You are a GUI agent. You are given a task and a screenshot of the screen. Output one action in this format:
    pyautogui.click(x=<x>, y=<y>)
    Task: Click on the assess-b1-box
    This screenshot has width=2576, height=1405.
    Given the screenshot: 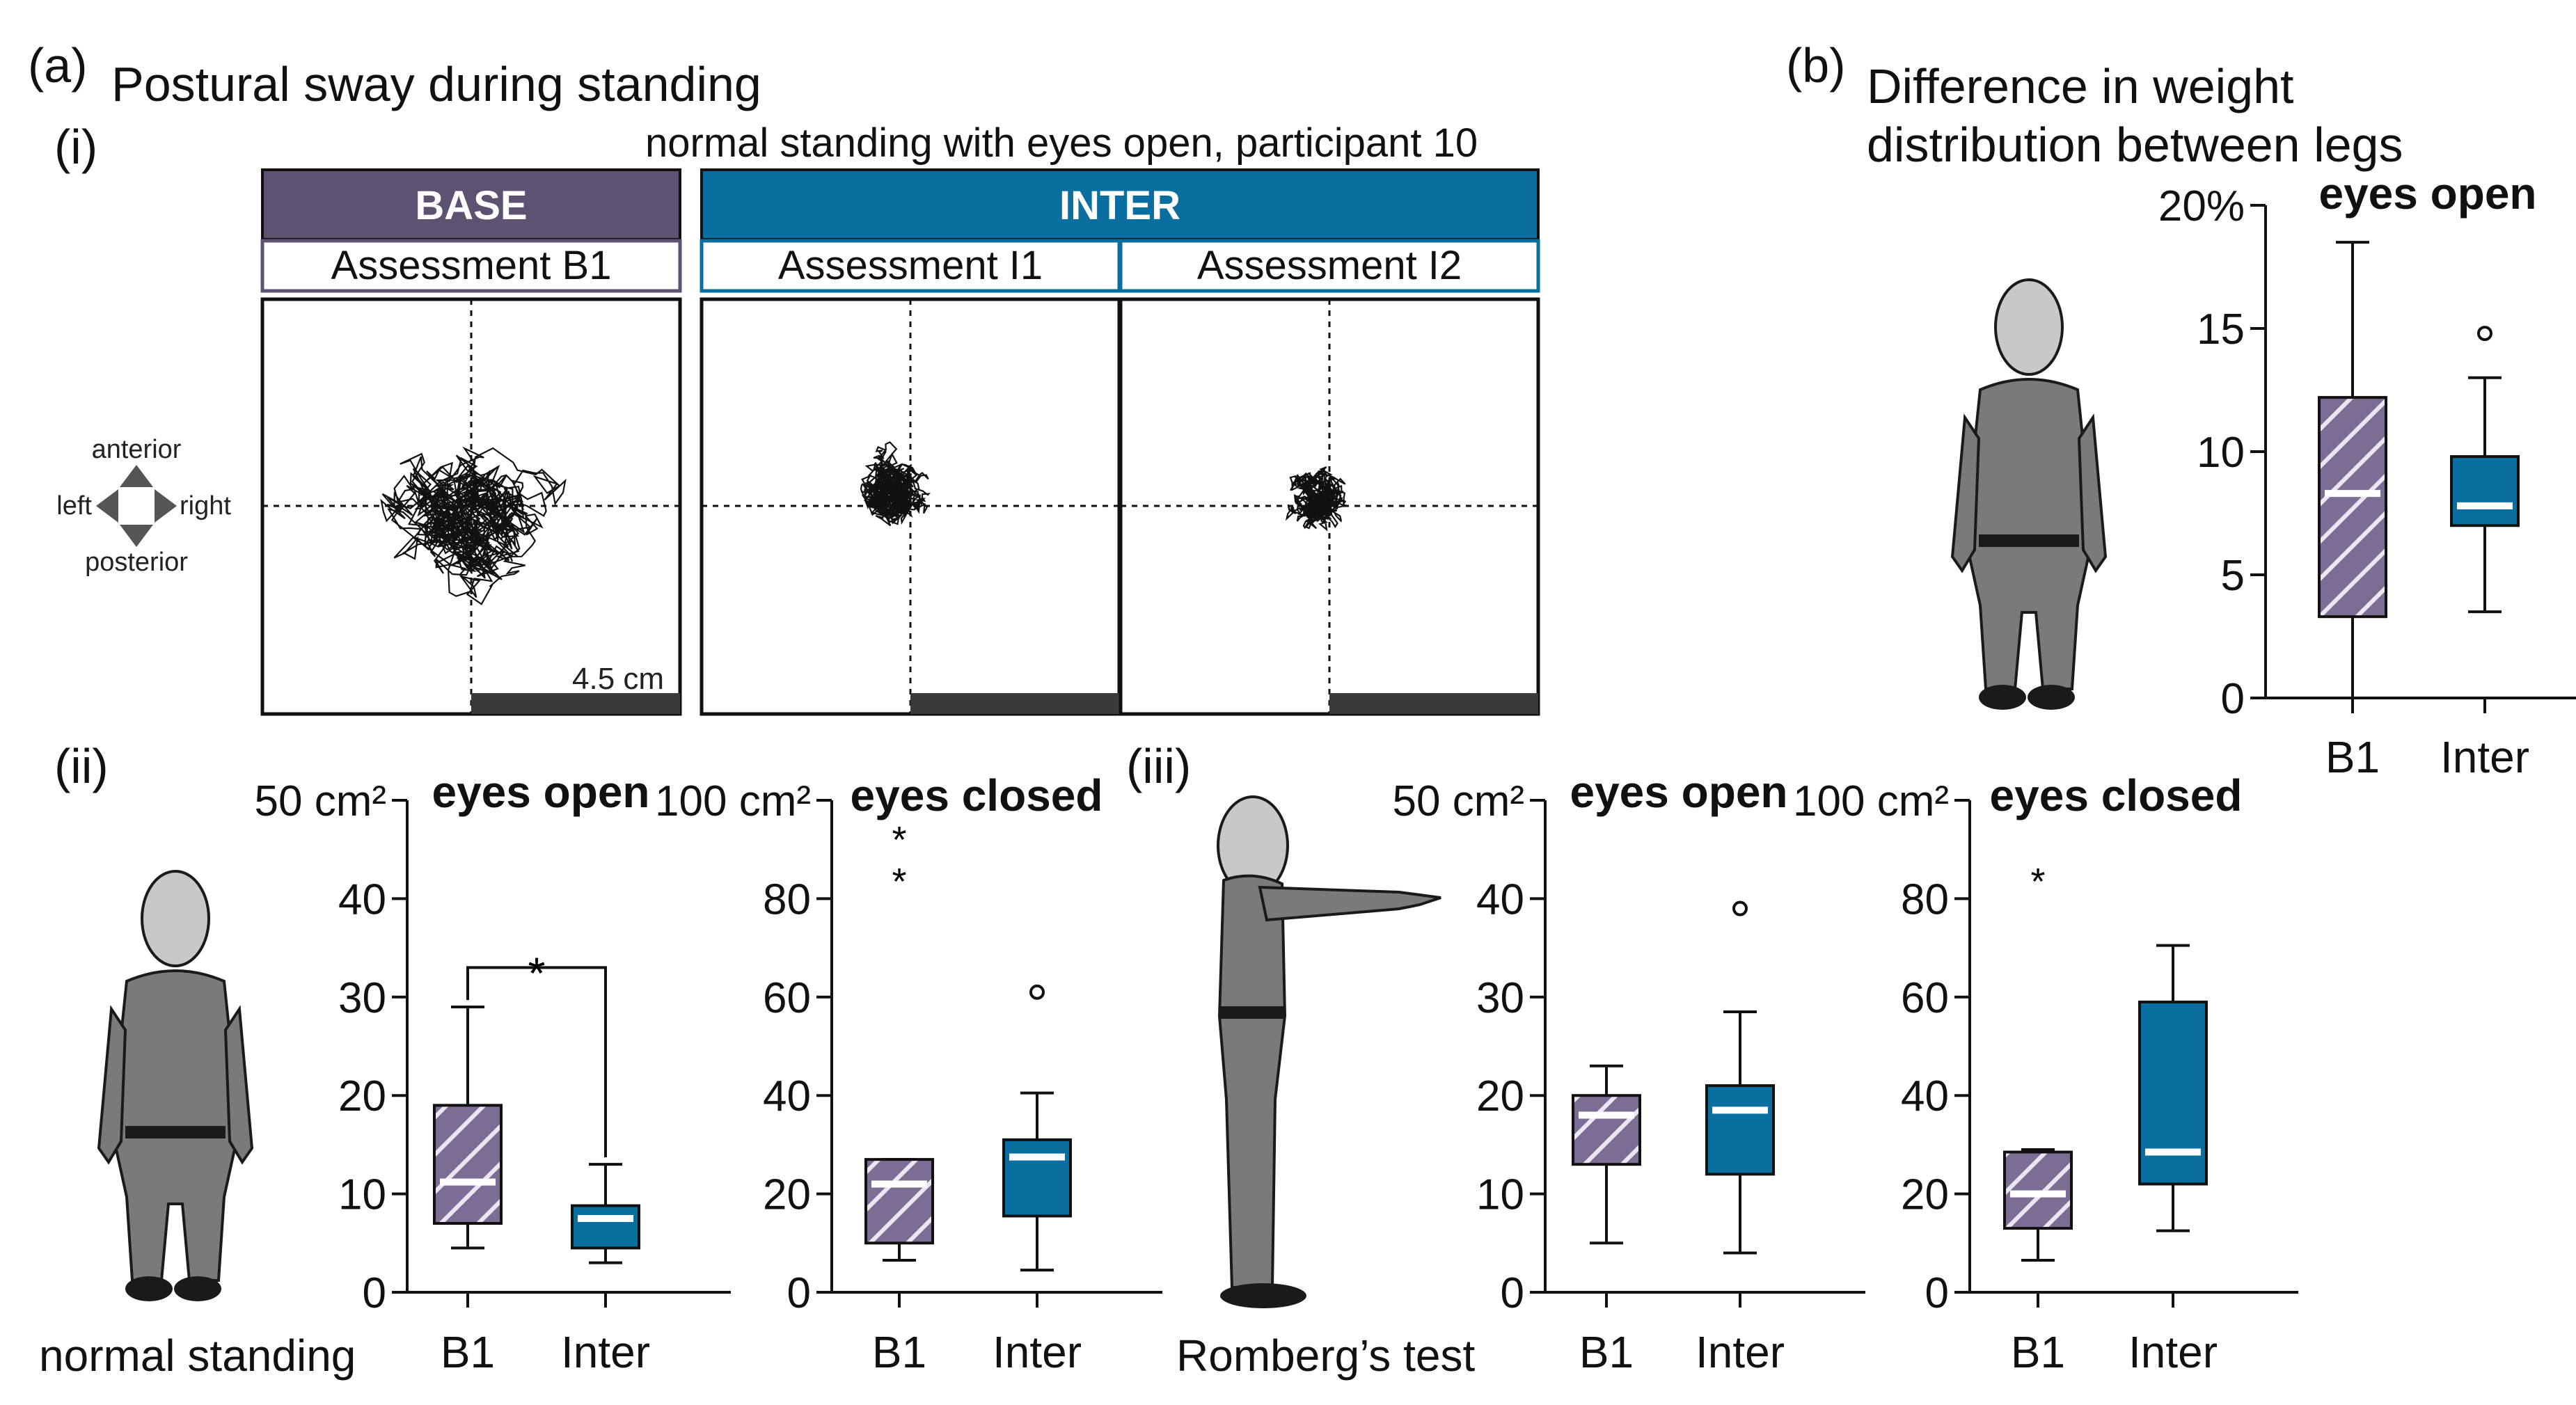 What is the action you would take?
    pyautogui.click(x=471, y=266)
    